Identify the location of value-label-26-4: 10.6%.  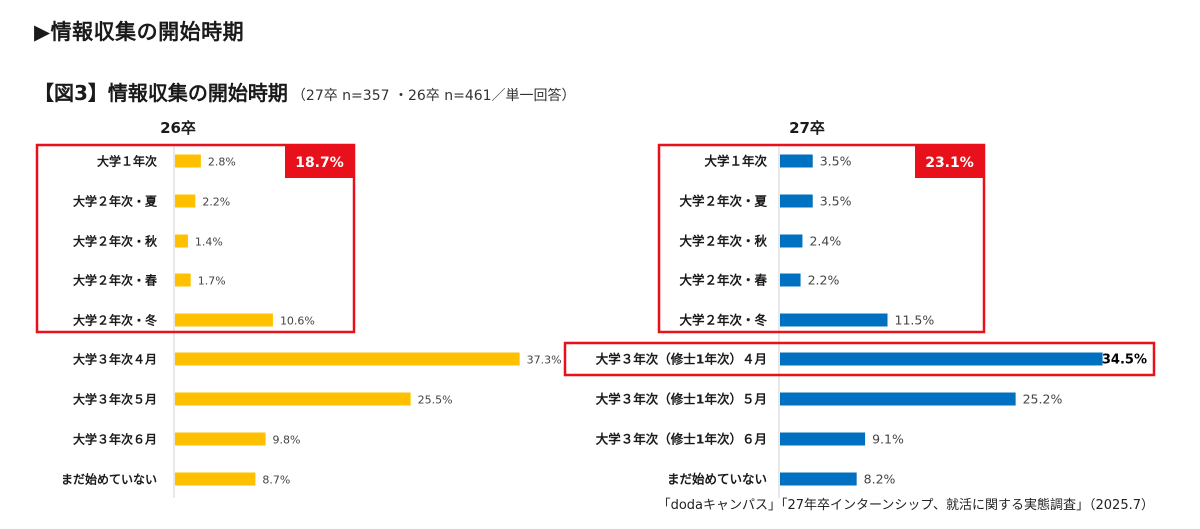
(297, 321).